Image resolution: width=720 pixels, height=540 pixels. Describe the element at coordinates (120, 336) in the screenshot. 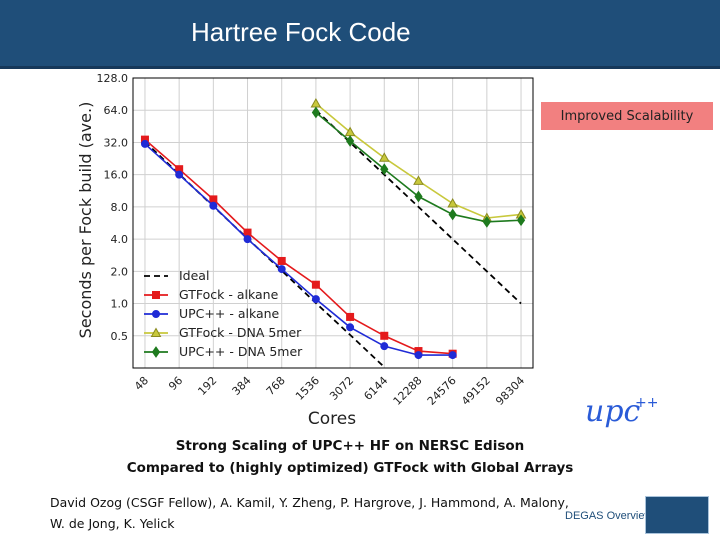

I see `y-tick-label-0: 0.5` at that location.